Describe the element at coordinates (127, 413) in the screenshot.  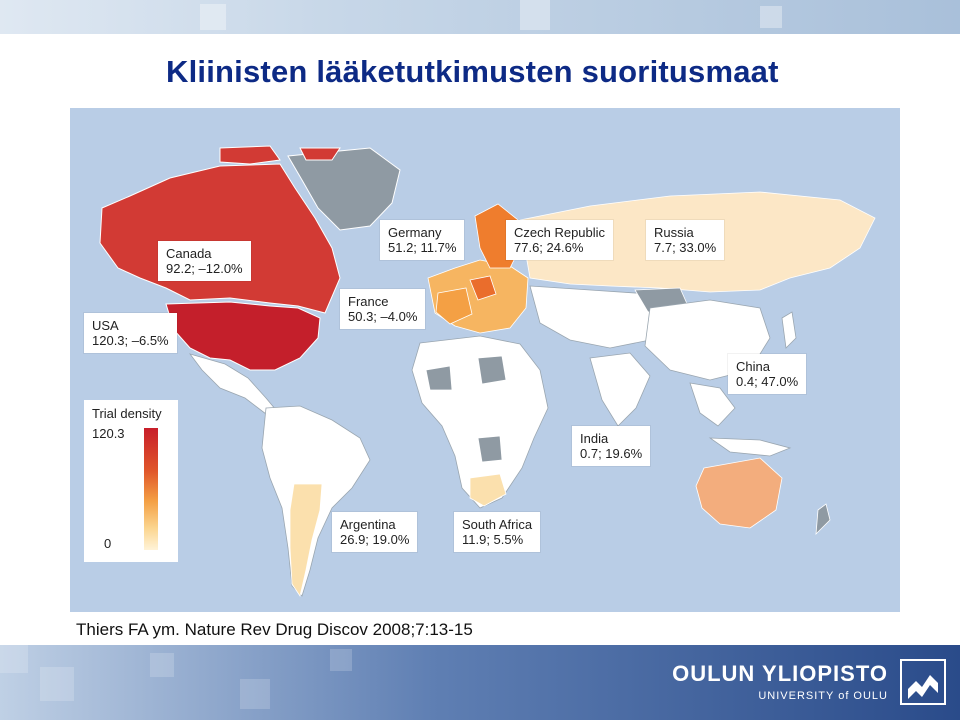
I see `legend-title: Trial density` at that location.